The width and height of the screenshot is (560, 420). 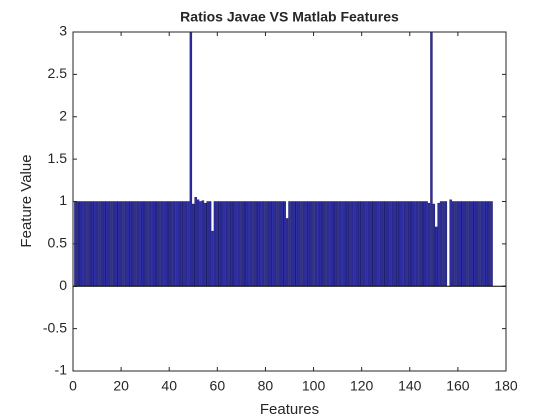 What do you see at coordinates (63, 31) in the screenshot?
I see `y-tick-label: 3` at bounding box center [63, 31].